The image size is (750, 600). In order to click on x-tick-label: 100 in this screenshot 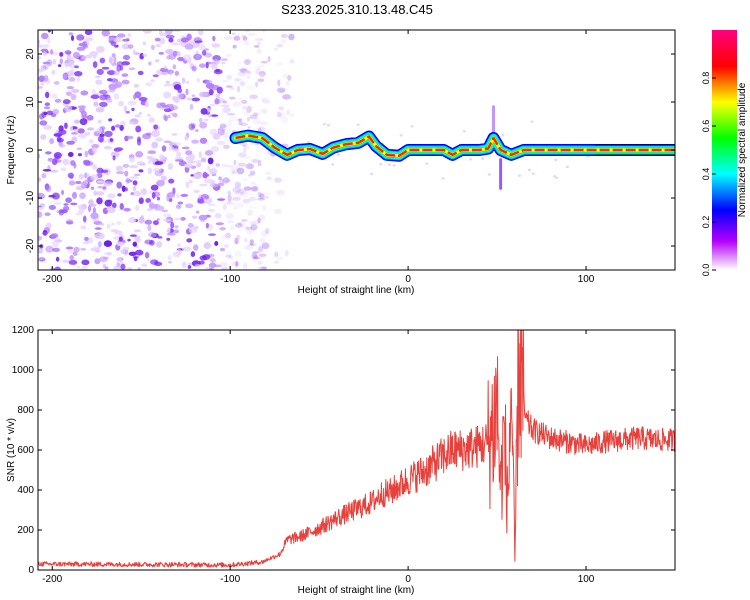, I will do `click(586, 279)`.